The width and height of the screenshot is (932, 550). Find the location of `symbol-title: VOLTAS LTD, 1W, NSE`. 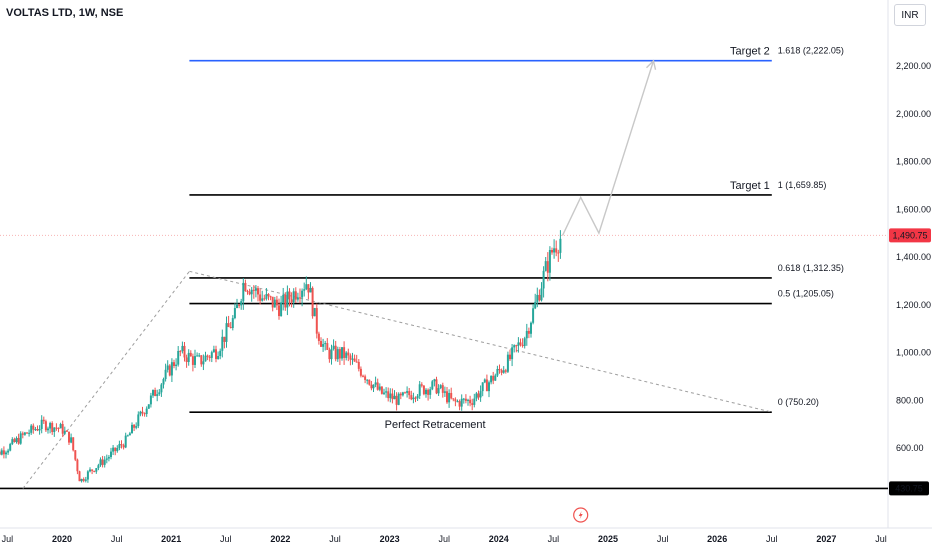

symbol-title: VOLTAS LTD, 1W, NSE is located at coordinates (65, 13).